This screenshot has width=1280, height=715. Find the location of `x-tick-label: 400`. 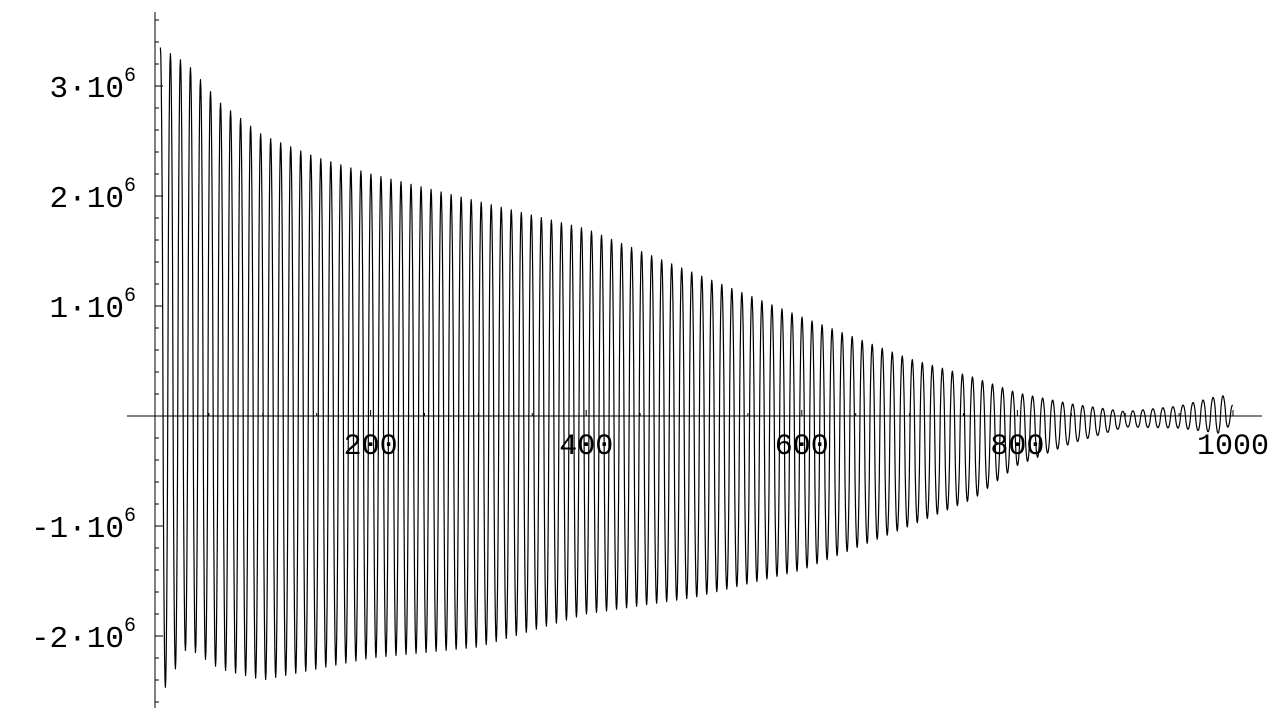

x-tick-label: 400 is located at coordinates (586, 447).